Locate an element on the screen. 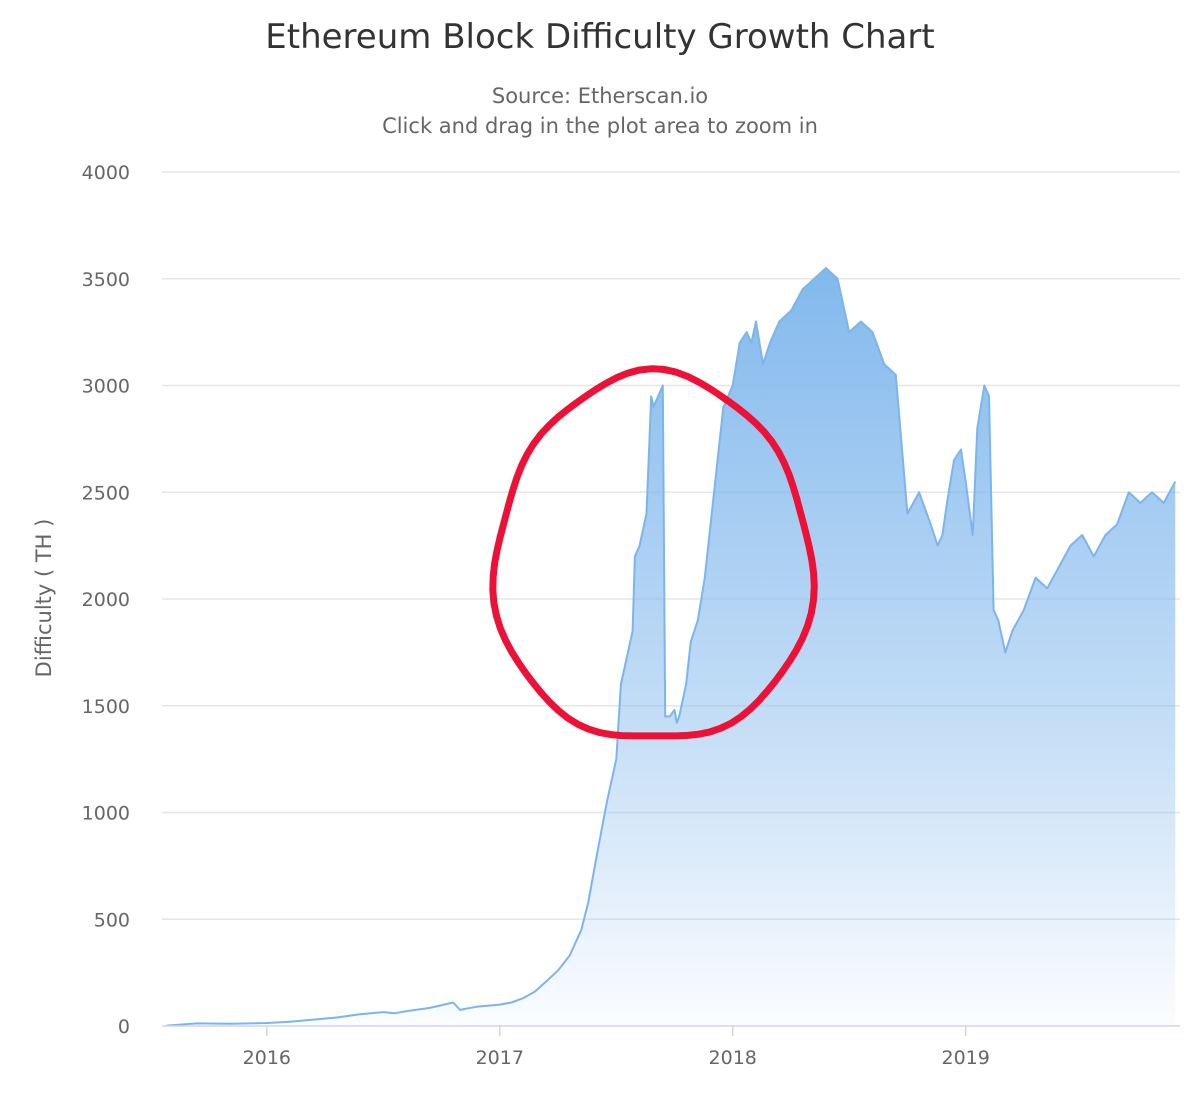 This screenshot has width=1200, height=1100. y-tick-label-3500: 3500 is located at coordinates (106, 280).